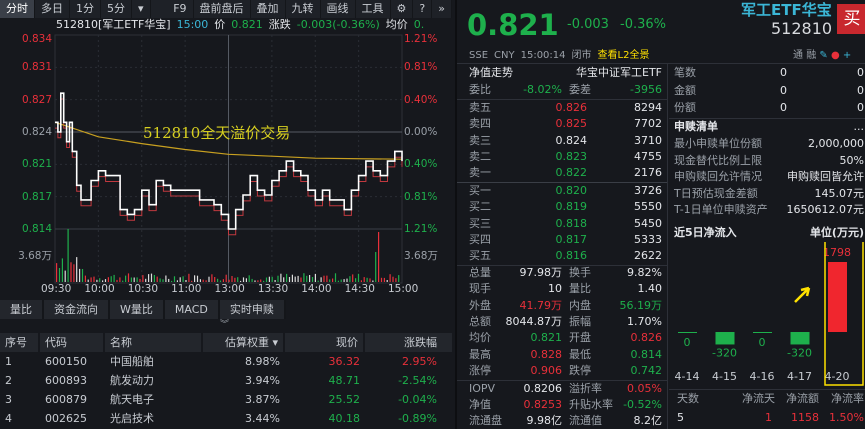 This screenshot has height=429, width=865. What do you see at coordinates (648, 156) in the screenshot?
I see `ask-volume: 4755` at bounding box center [648, 156].